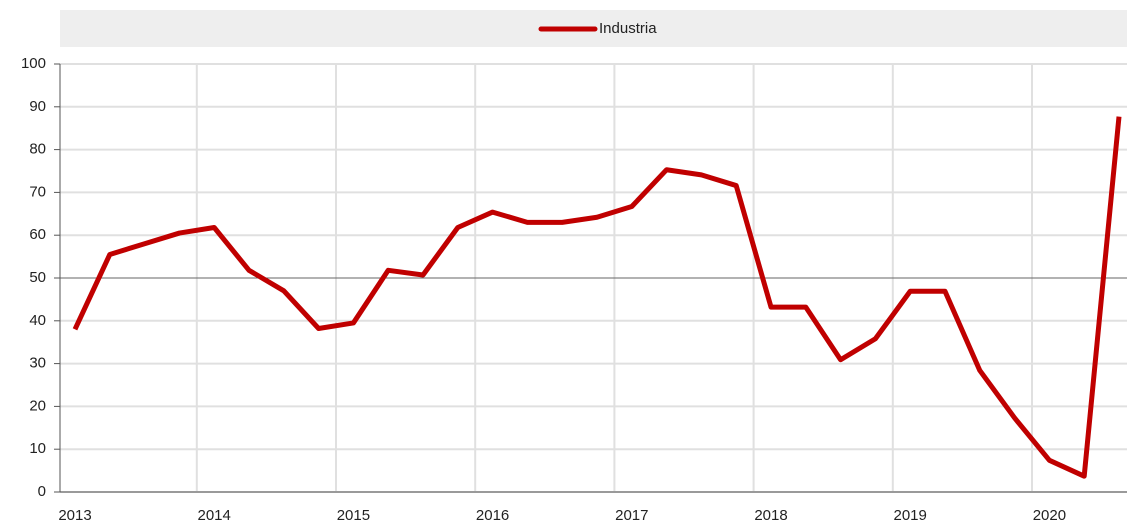  What do you see at coordinates (33, 63) in the screenshot?
I see `y-tick-label: 100` at bounding box center [33, 63].